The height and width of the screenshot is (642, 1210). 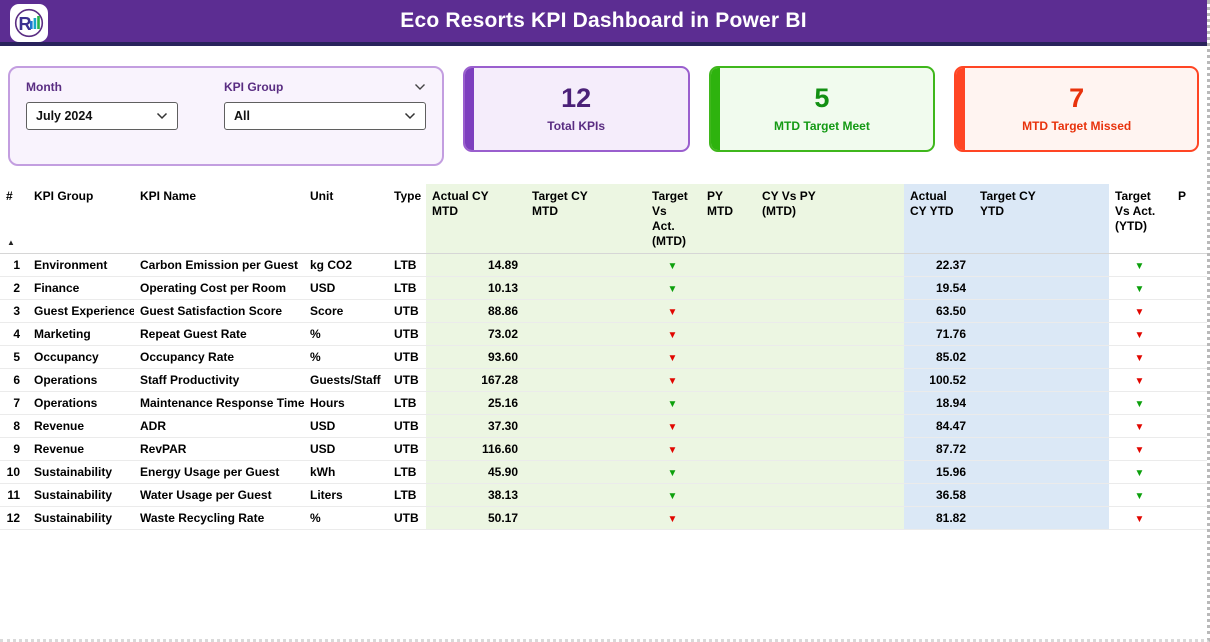 I want to click on cell-name: Maintenance Response Time, so click(x=219, y=403).